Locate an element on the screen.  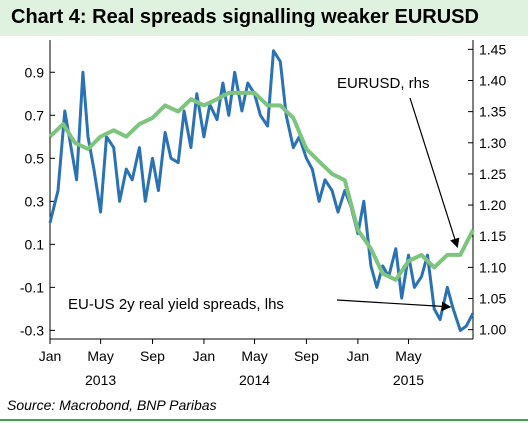
x-year-label: 2015 is located at coordinates (408, 380).